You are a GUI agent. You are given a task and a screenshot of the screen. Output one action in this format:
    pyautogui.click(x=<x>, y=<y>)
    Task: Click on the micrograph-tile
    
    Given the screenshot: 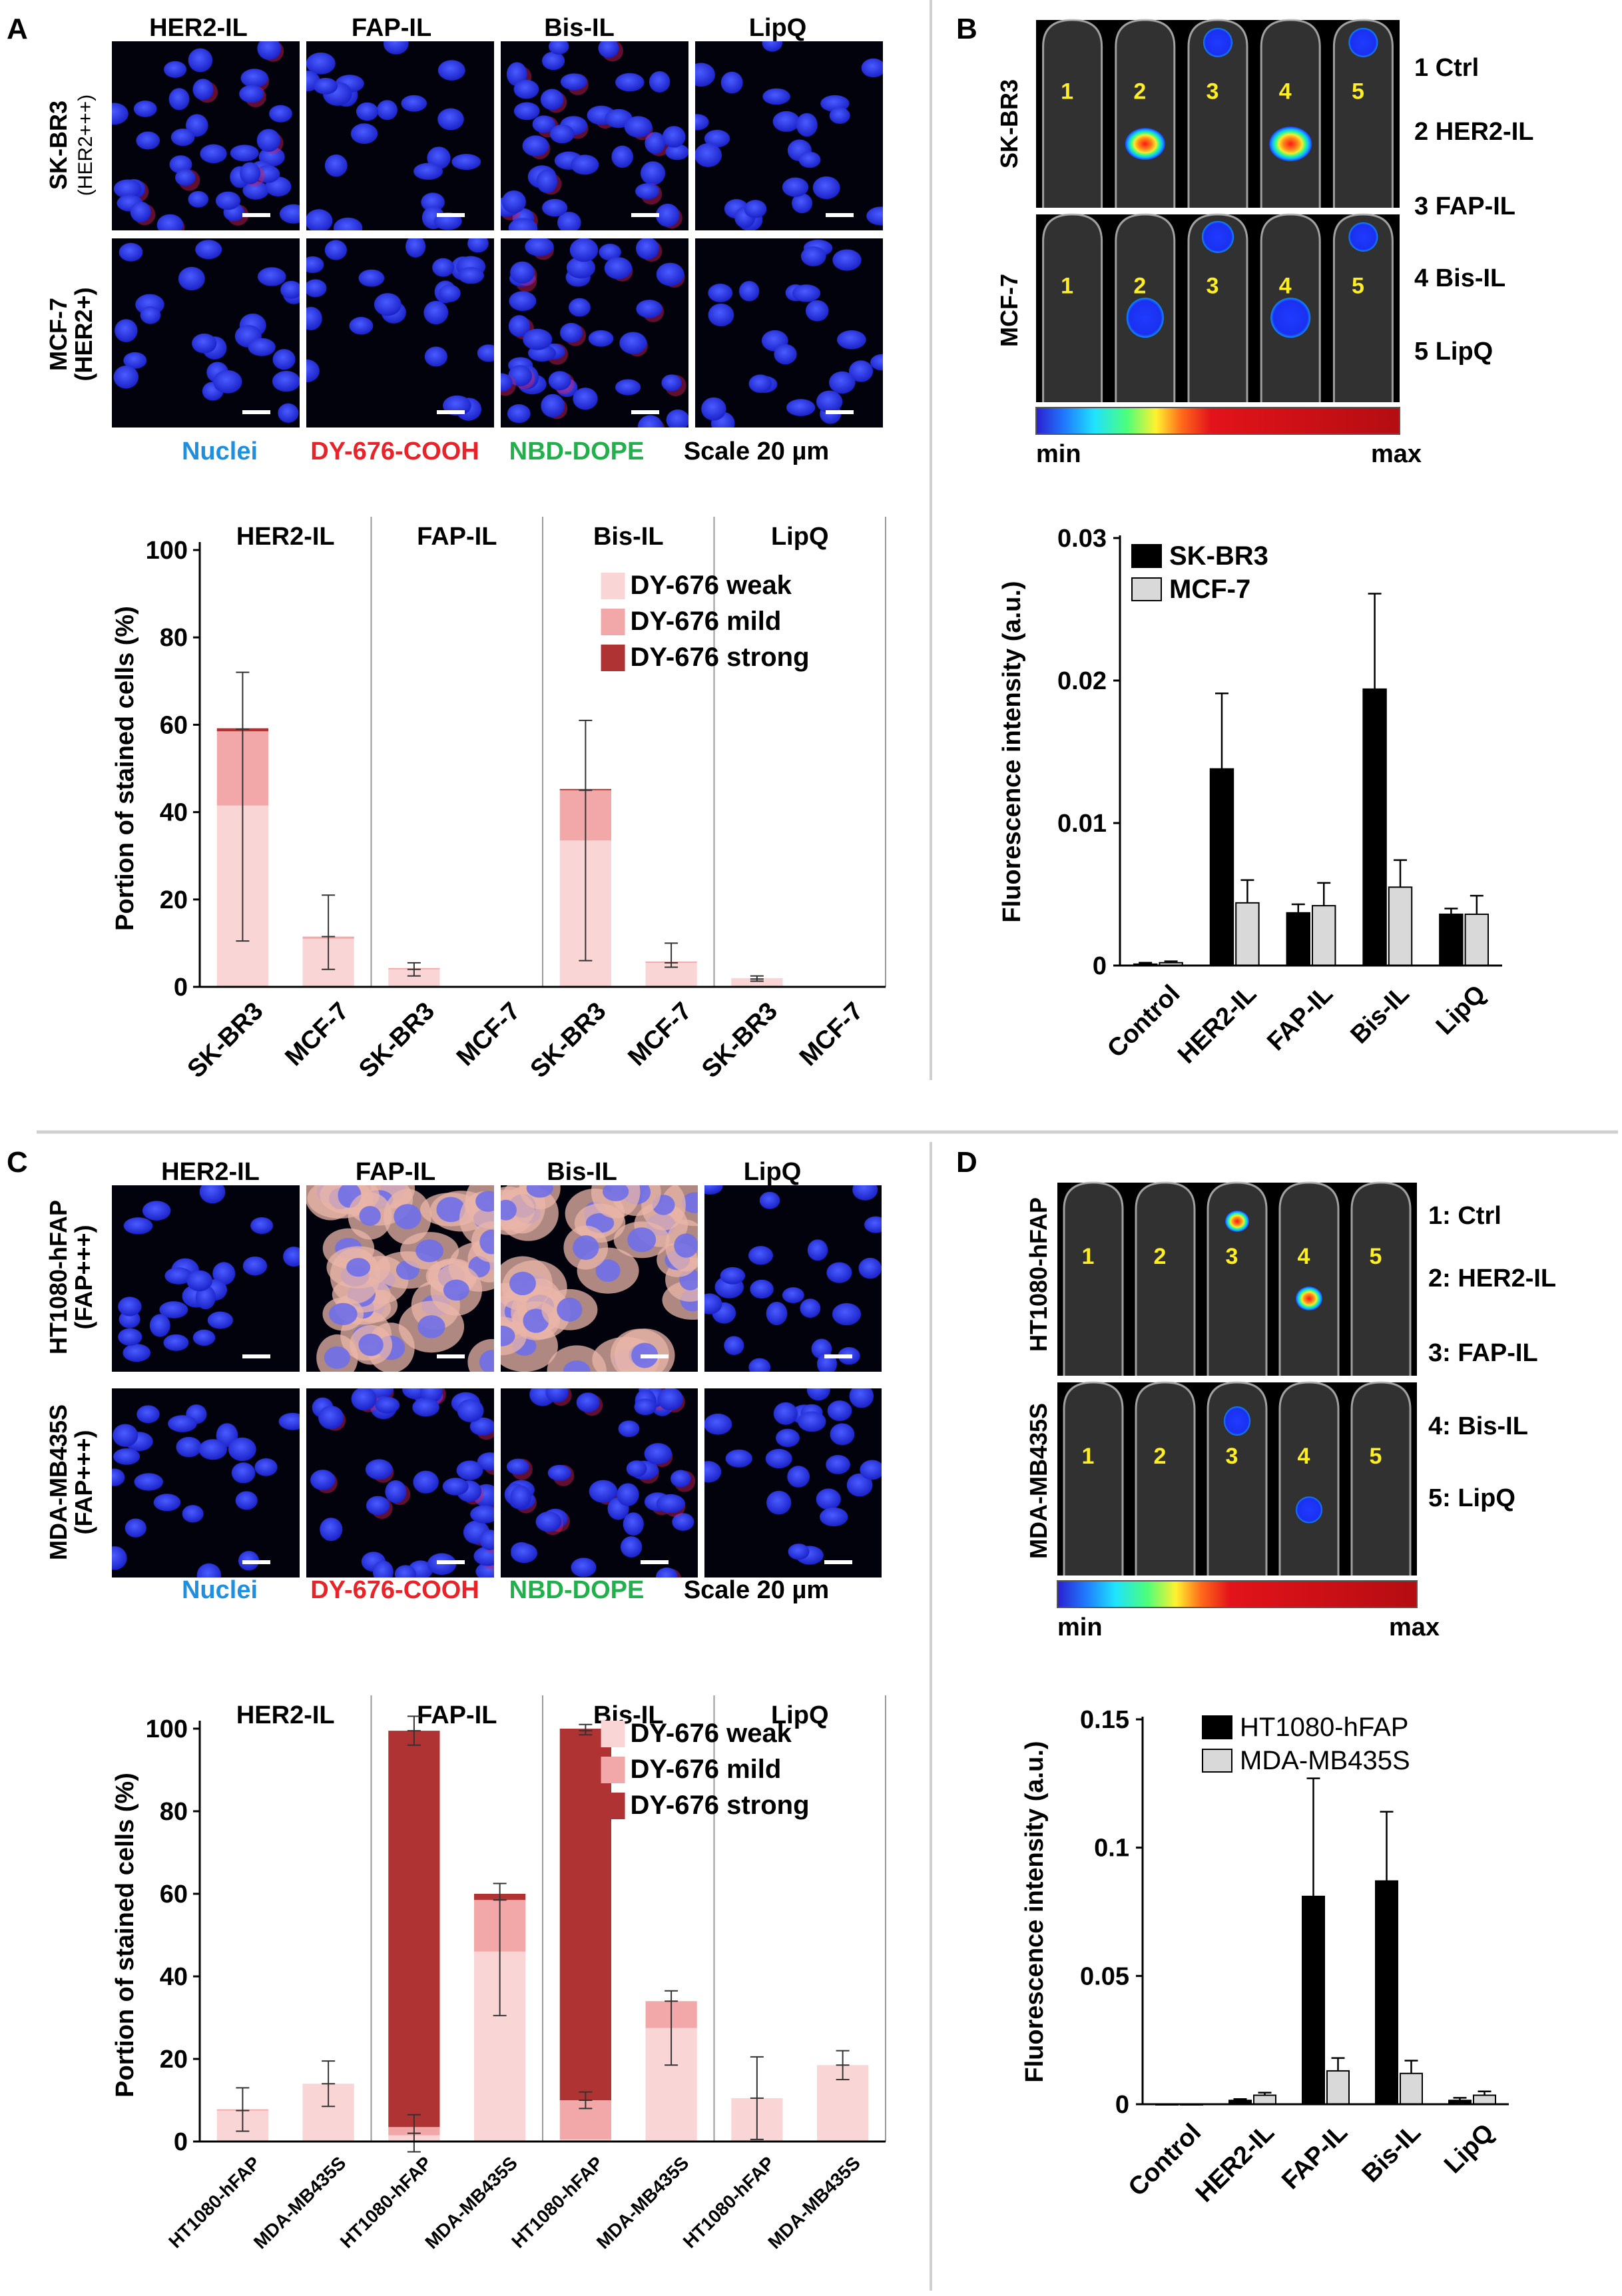 What is the action you would take?
    pyautogui.click(x=206, y=333)
    